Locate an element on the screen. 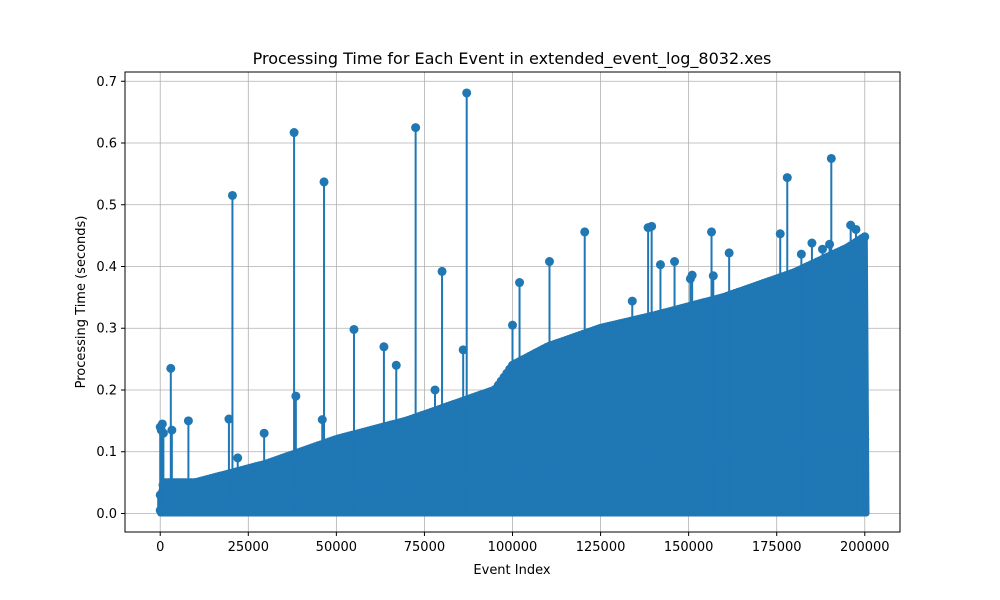 The height and width of the screenshot is (600, 1000). x-tick-label: 25000 is located at coordinates (248, 547).